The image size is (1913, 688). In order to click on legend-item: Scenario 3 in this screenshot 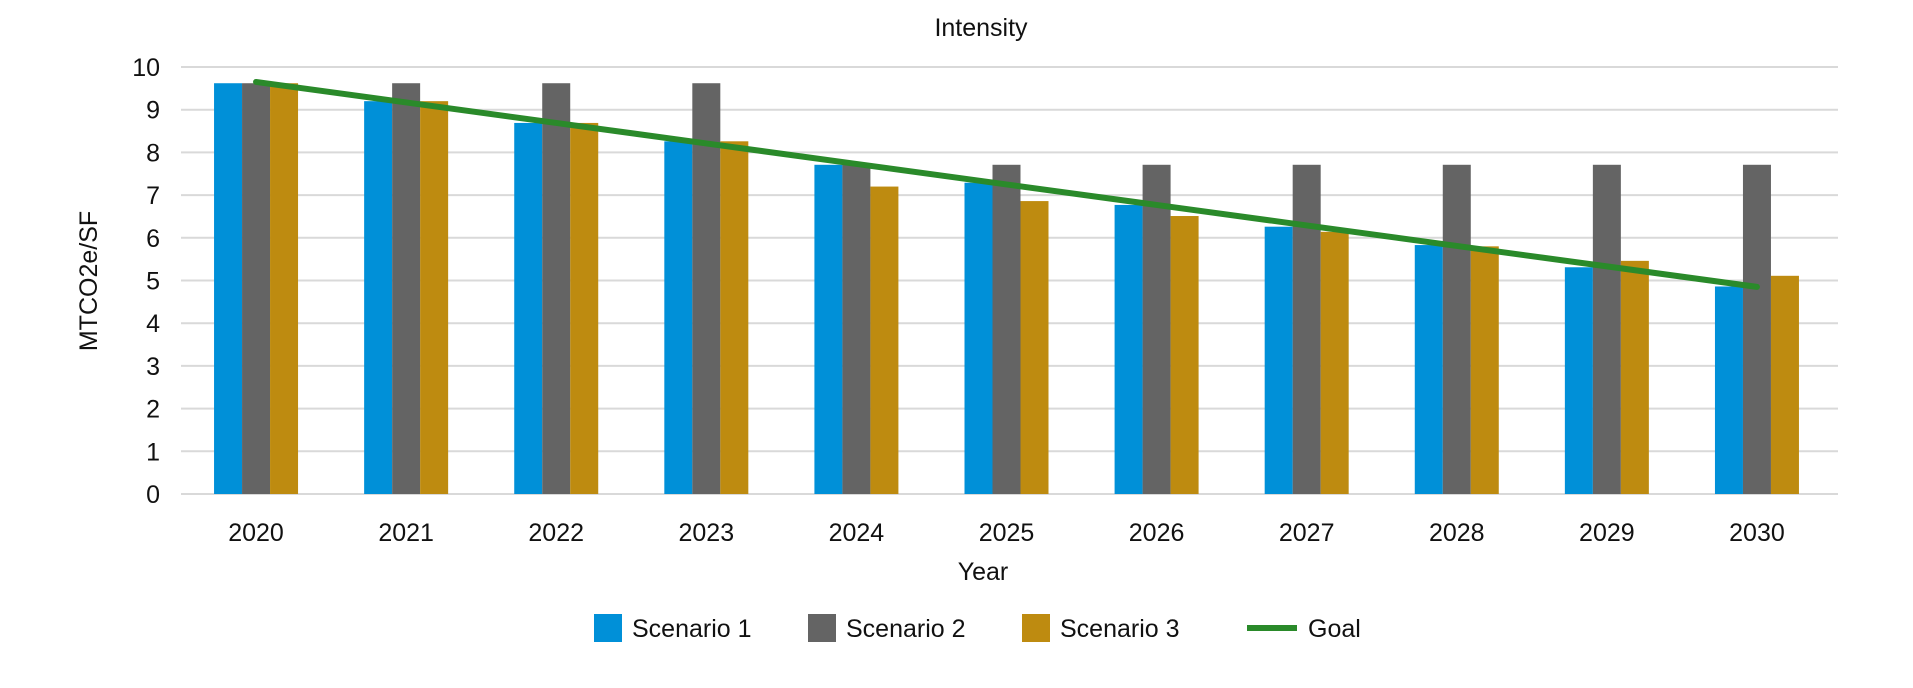, I will do `click(1101, 628)`.